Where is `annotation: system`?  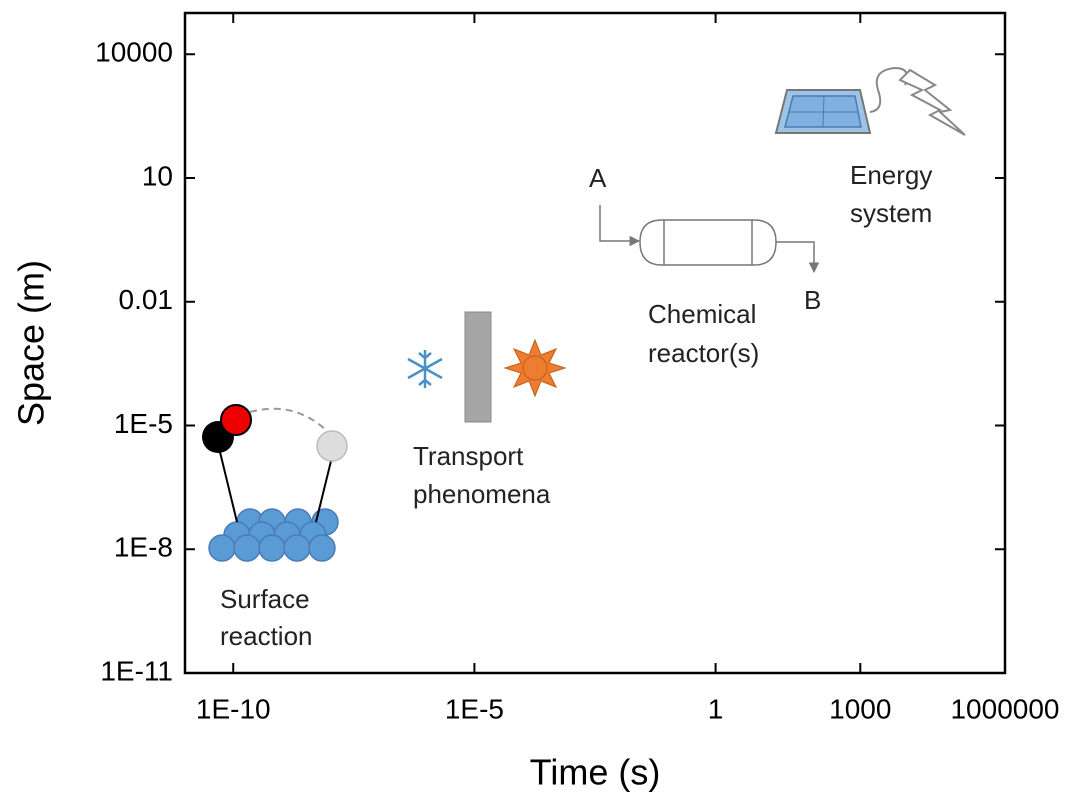 annotation: system is located at coordinates (891, 213).